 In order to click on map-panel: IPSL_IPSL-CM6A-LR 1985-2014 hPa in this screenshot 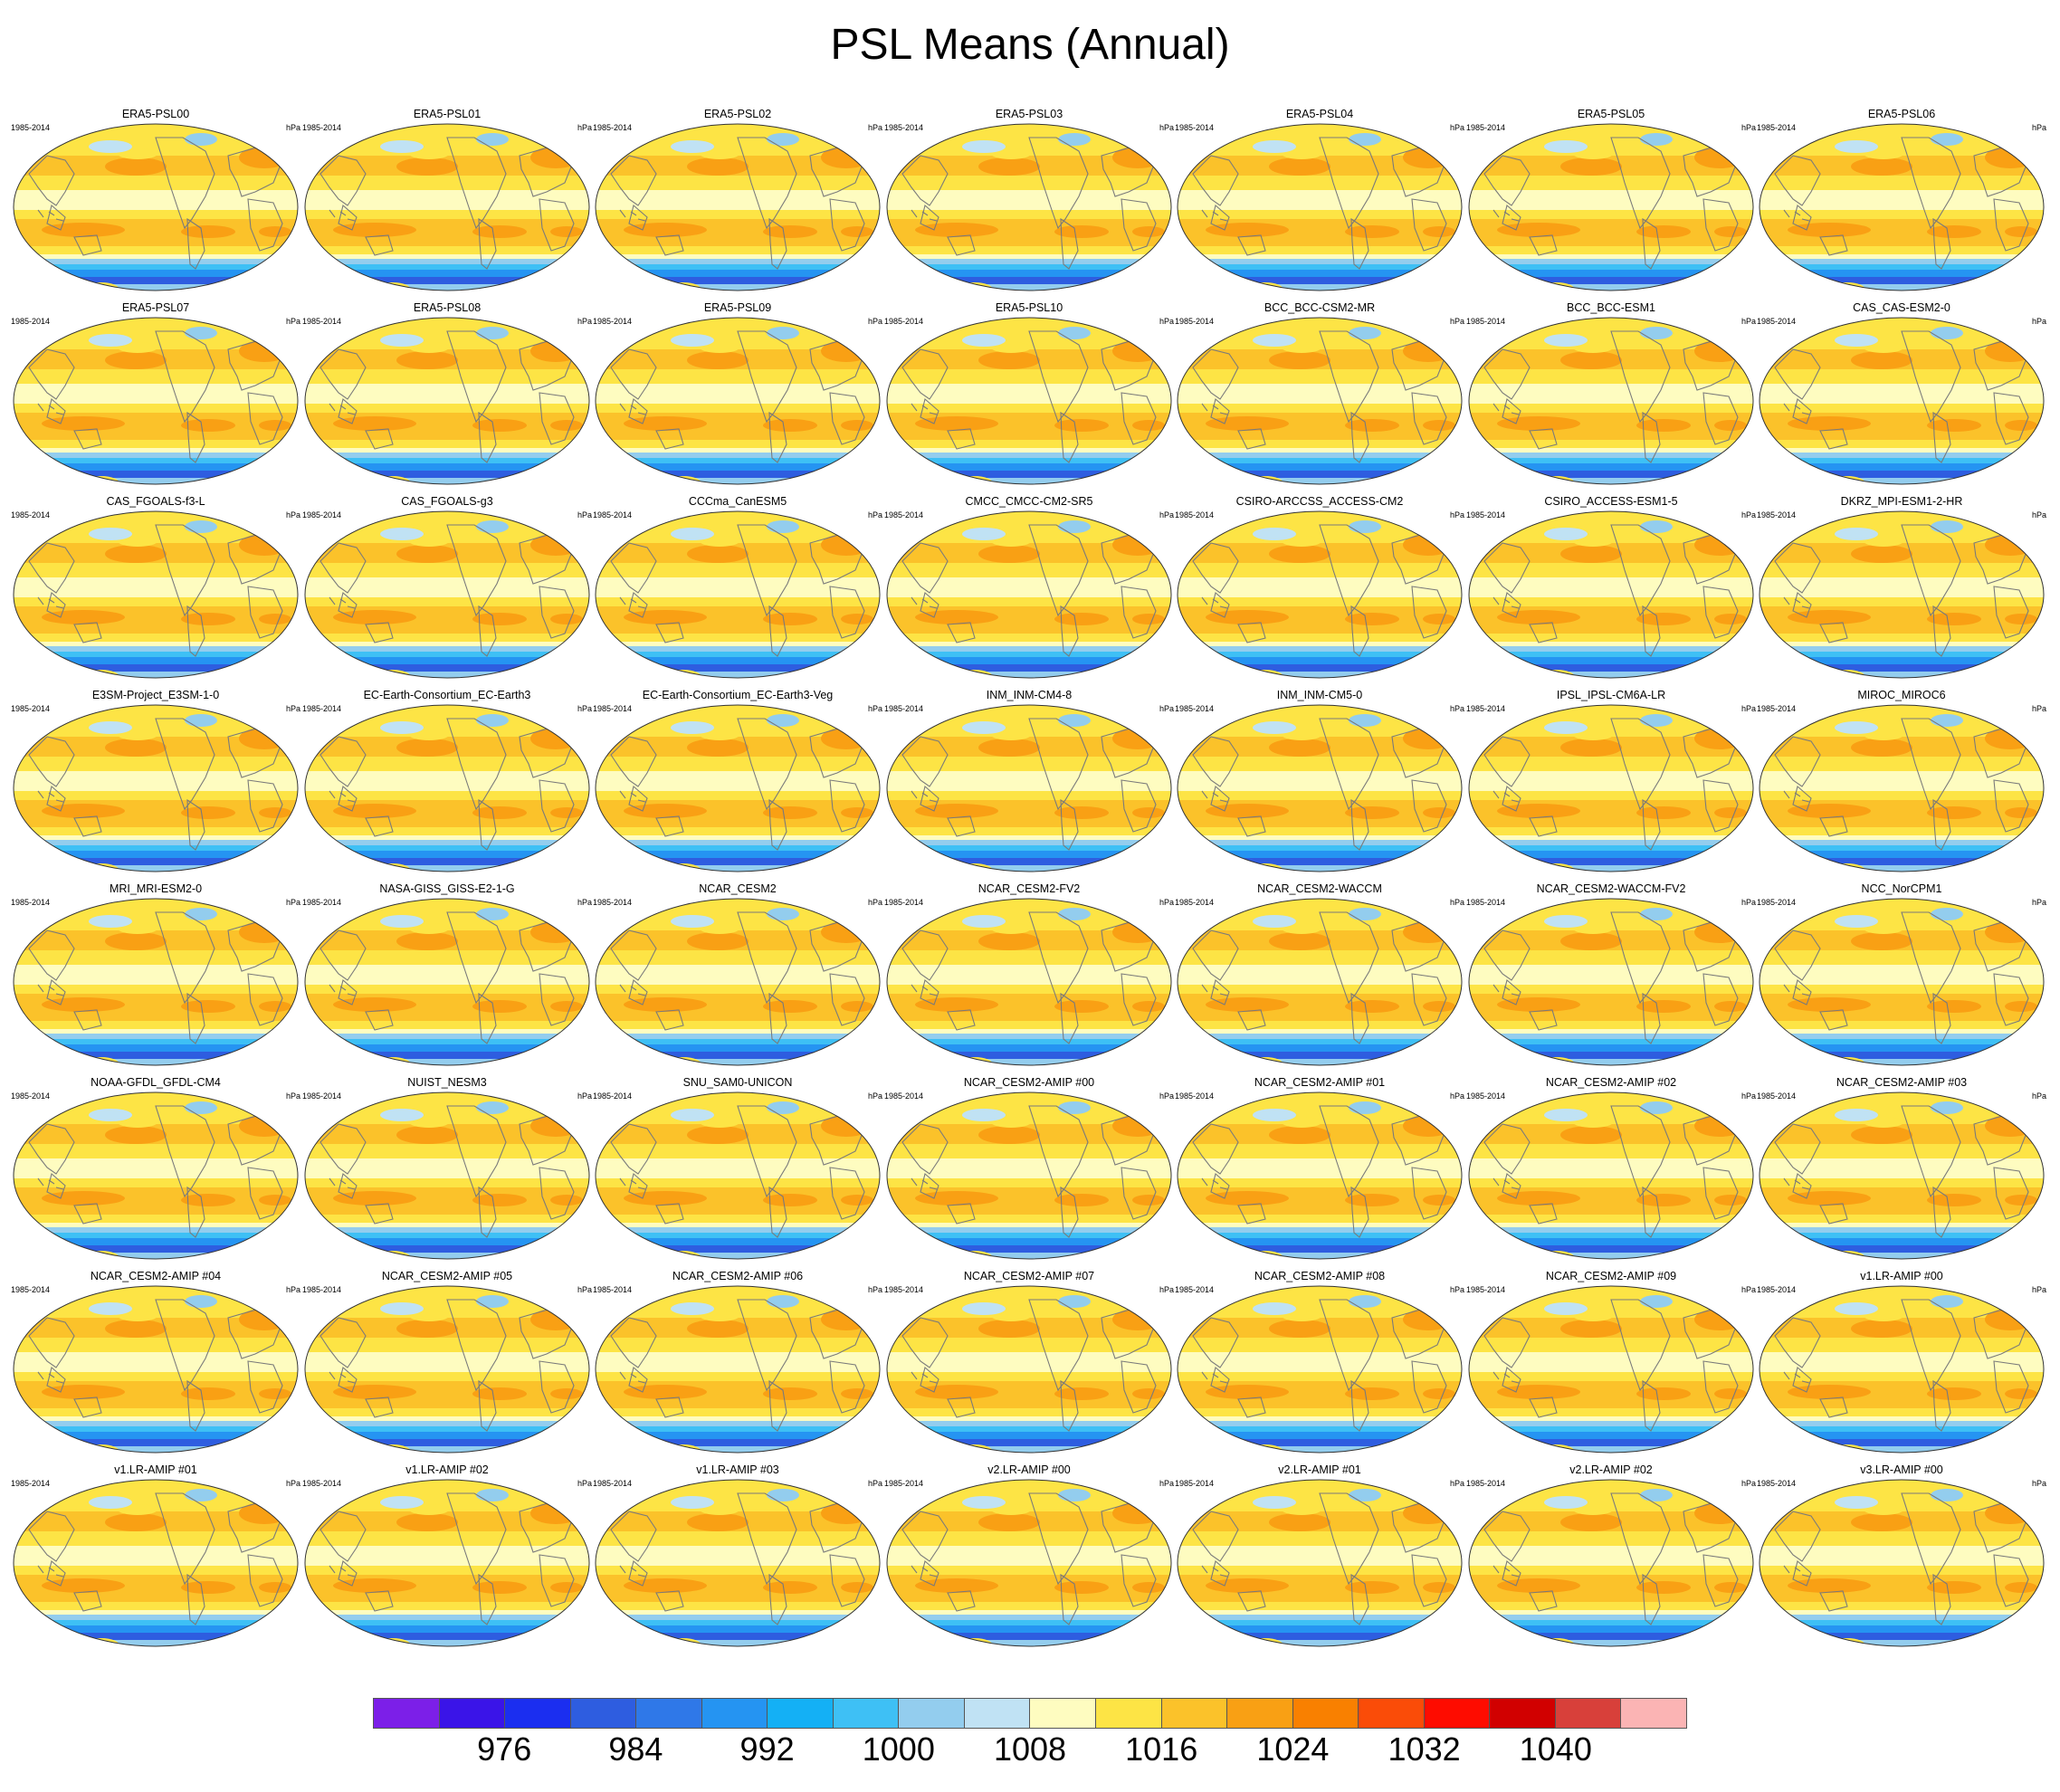, I will do `click(1611, 779)`.